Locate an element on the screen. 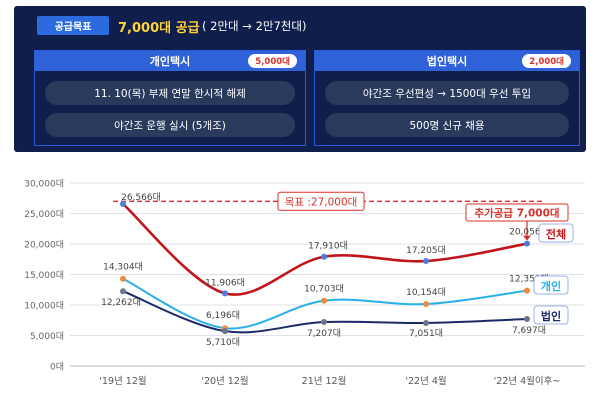  corporate-taxi-title: 법인택시 is located at coordinates (447, 61).